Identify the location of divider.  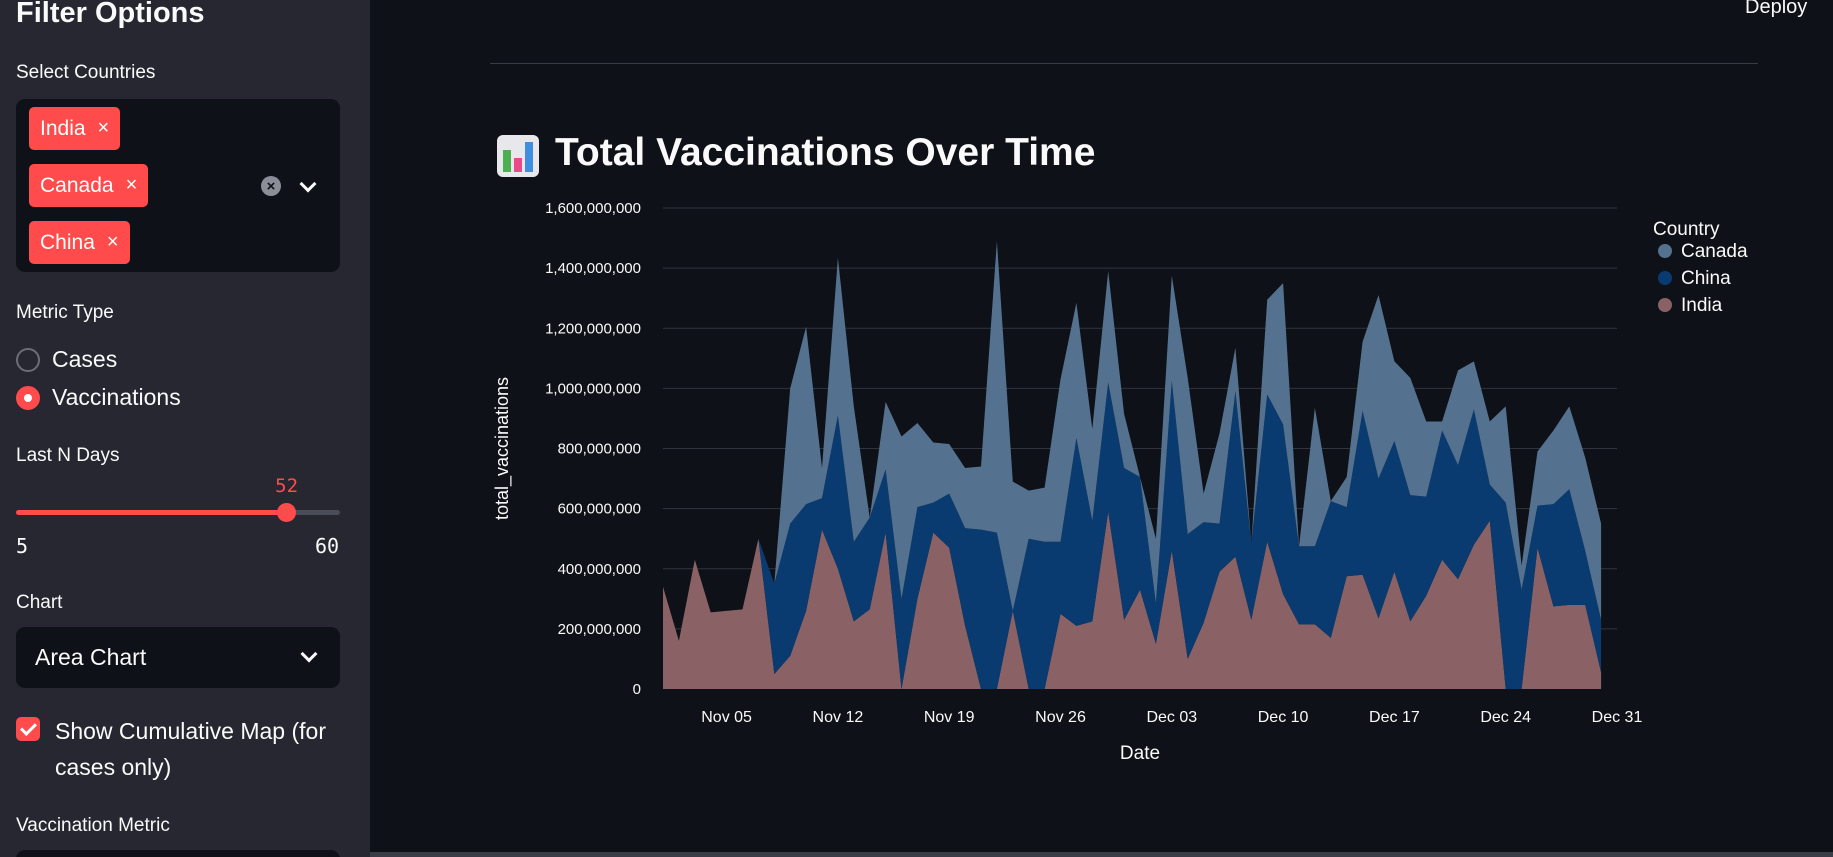
(1124, 63).